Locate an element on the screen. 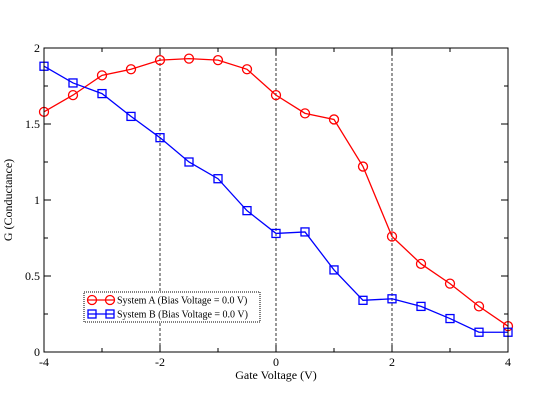 The width and height of the screenshot is (538, 416). x-axis-title: Gate Voltage (V) is located at coordinates (276, 375).